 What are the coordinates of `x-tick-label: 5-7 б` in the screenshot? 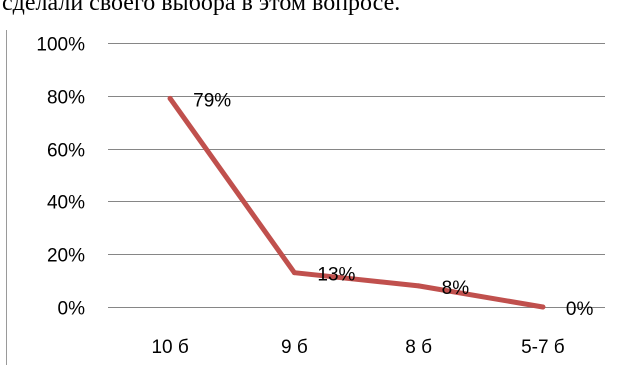 It's located at (543, 347).